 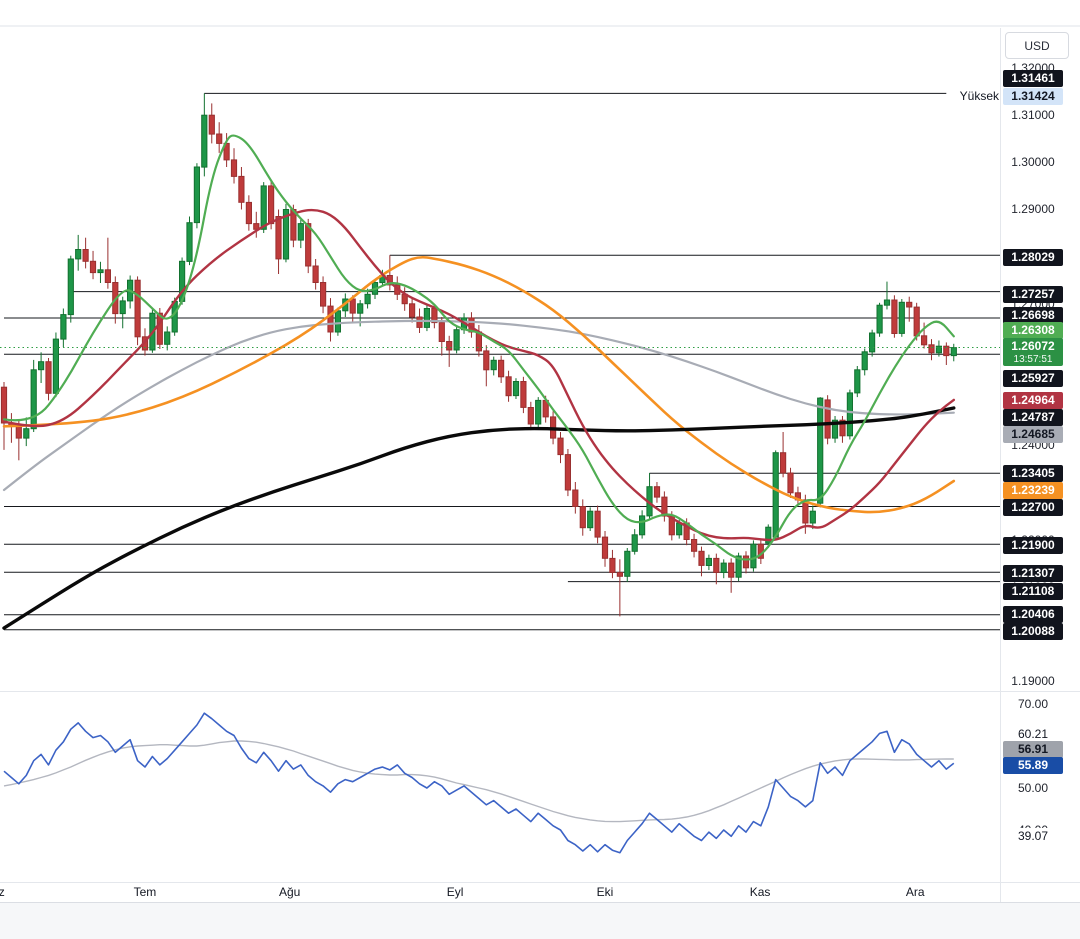 I want to click on current-price-value: 1.26072, so click(x=1033, y=346).